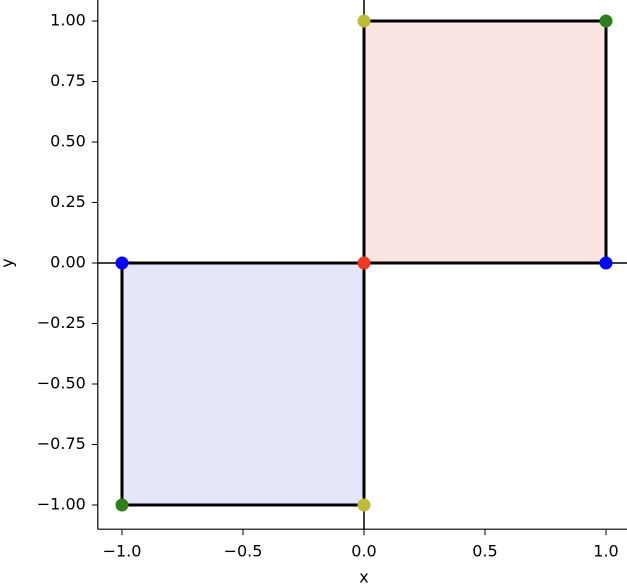 The width and height of the screenshot is (627, 586). What do you see at coordinates (68, 80) in the screenshot?
I see `y-tick-label: 0.75` at bounding box center [68, 80].